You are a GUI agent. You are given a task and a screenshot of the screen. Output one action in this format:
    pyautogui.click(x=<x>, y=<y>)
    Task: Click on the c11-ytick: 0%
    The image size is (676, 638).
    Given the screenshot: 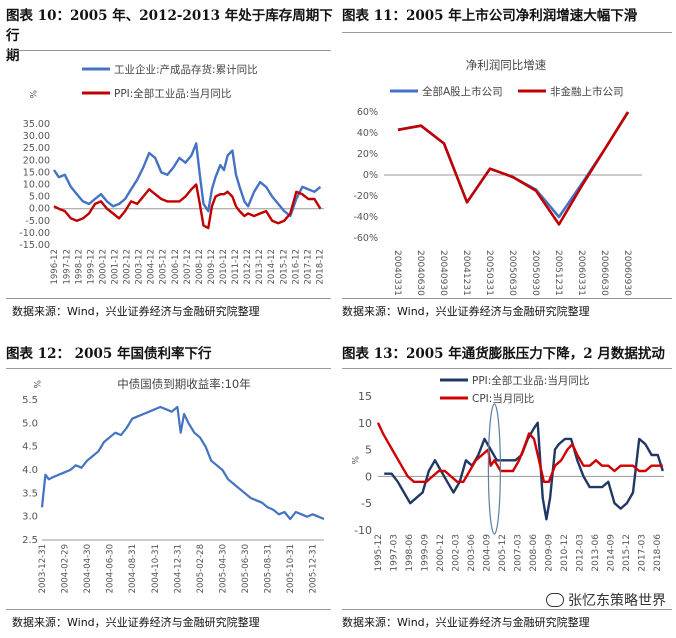 What is the action you would take?
    pyautogui.click(x=370, y=175)
    